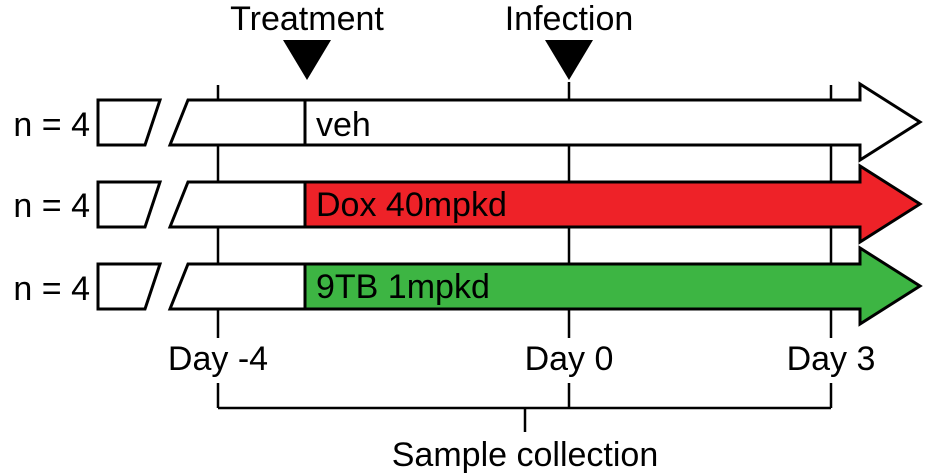 The height and width of the screenshot is (475, 925). What do you see at coordinates (545, 122) in the screenshot?
I see `treatment-arrow-veh` at bounding box center [545, 122].